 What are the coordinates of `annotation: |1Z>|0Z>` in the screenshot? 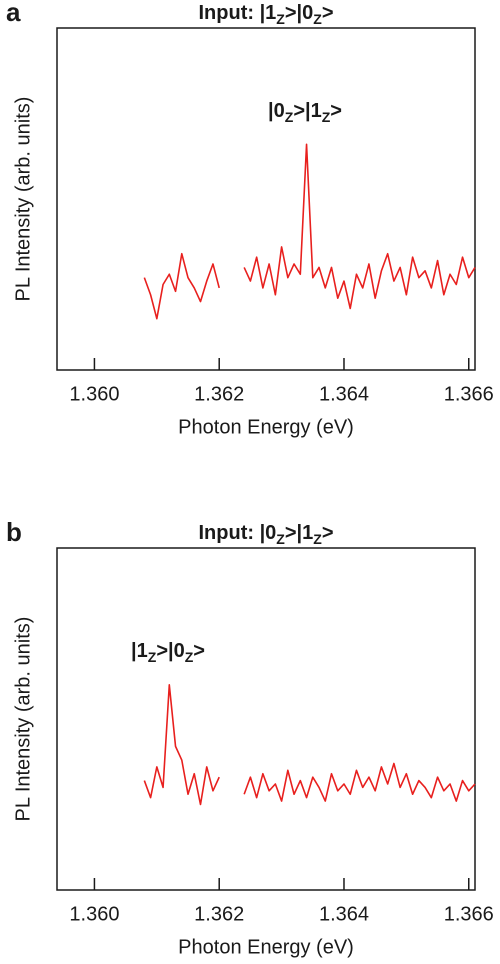 It's located at (168, 652).